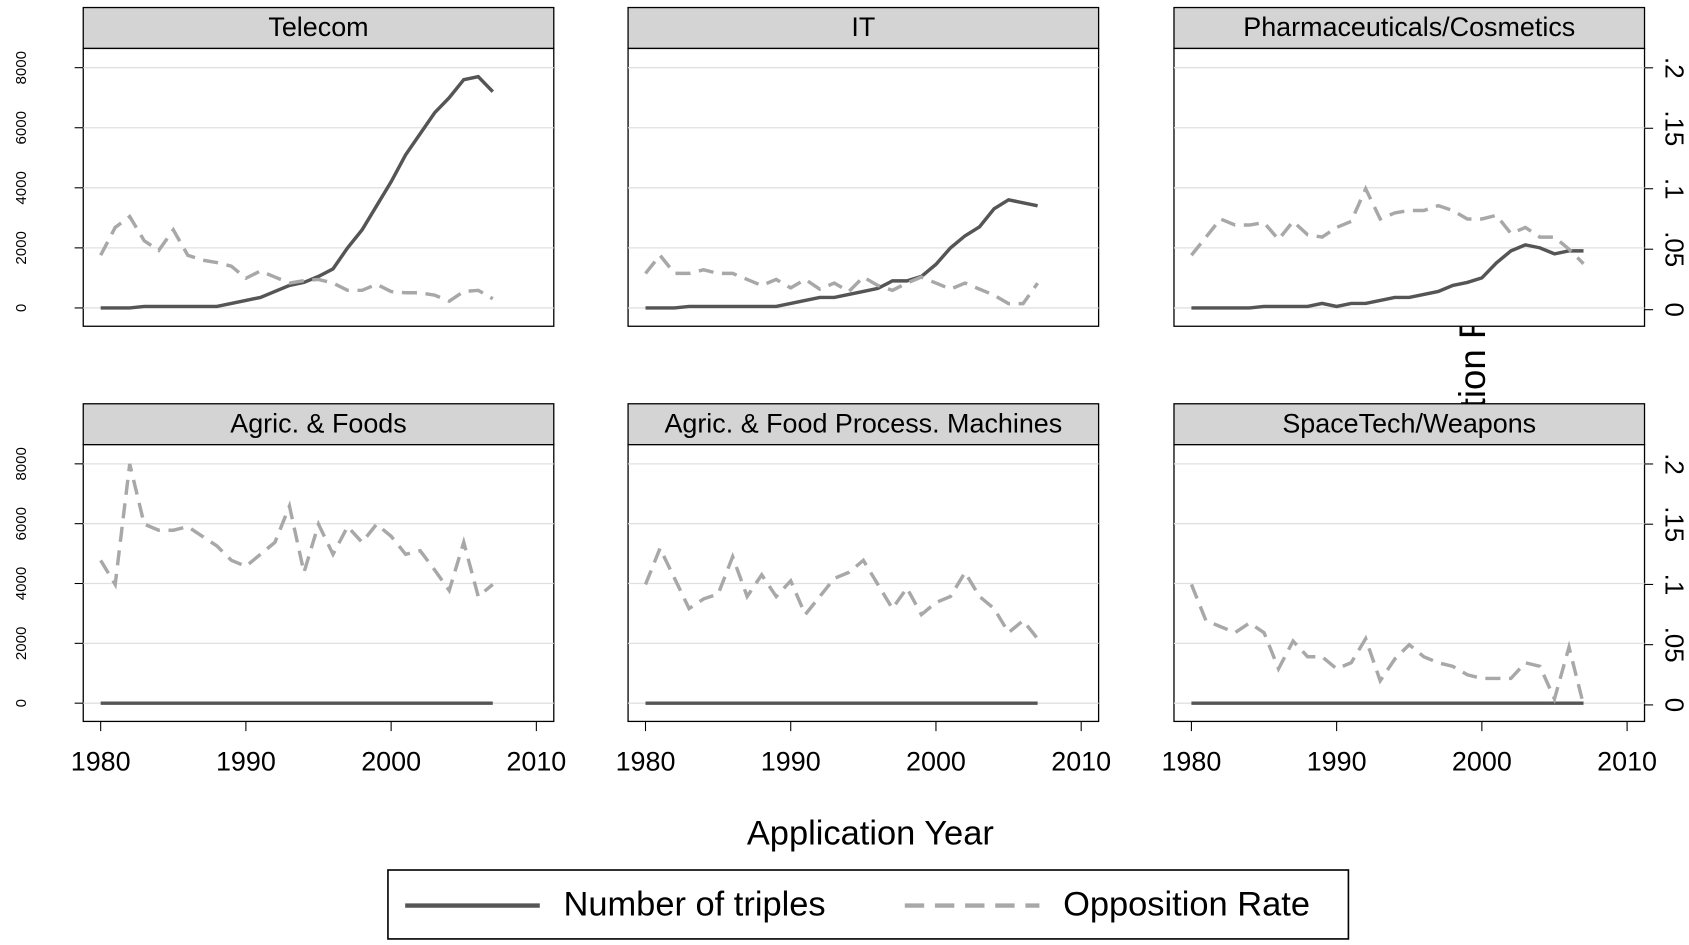  What do you see at coordinates (694, 905) in the screenshot?
I see `legend-label: Number of triples` at bounding box center [694, 905].